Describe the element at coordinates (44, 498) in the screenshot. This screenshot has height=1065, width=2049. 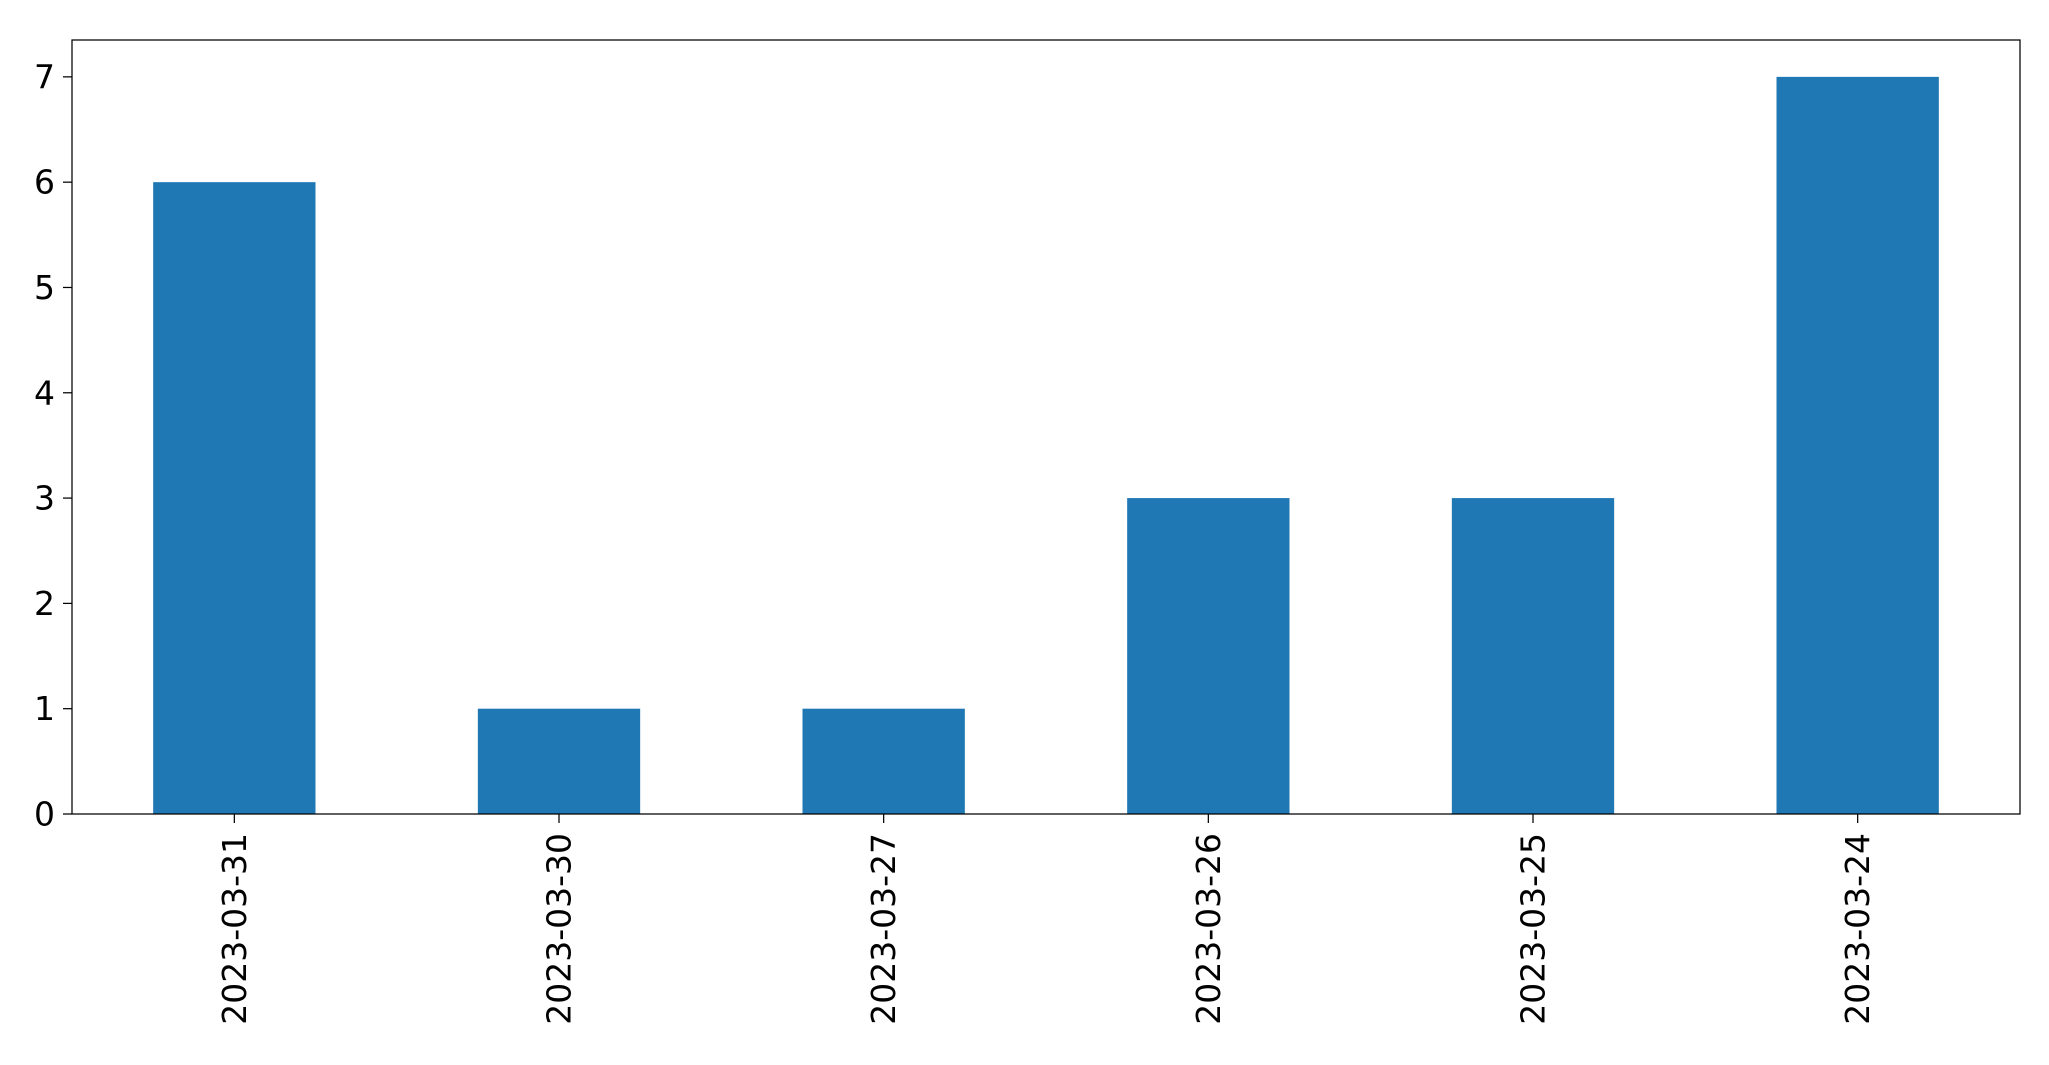
I see `y-tick-label: 3` at that location.